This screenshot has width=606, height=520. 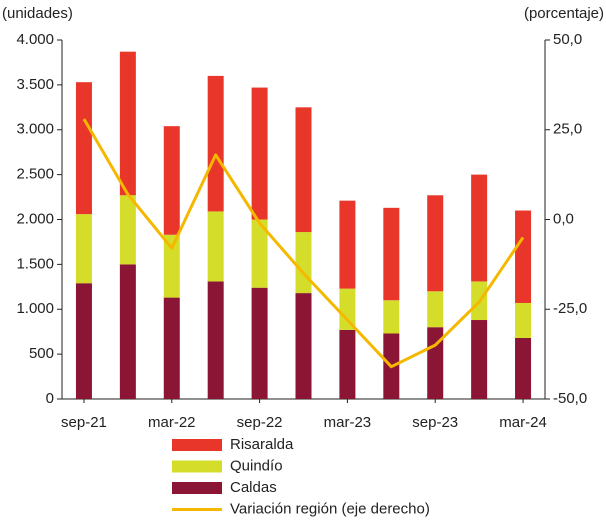 What do you see at coordinates (348, 422) in the screenshot?
I see `x-tick-label: mar-23` at bounding box center [348, 422].